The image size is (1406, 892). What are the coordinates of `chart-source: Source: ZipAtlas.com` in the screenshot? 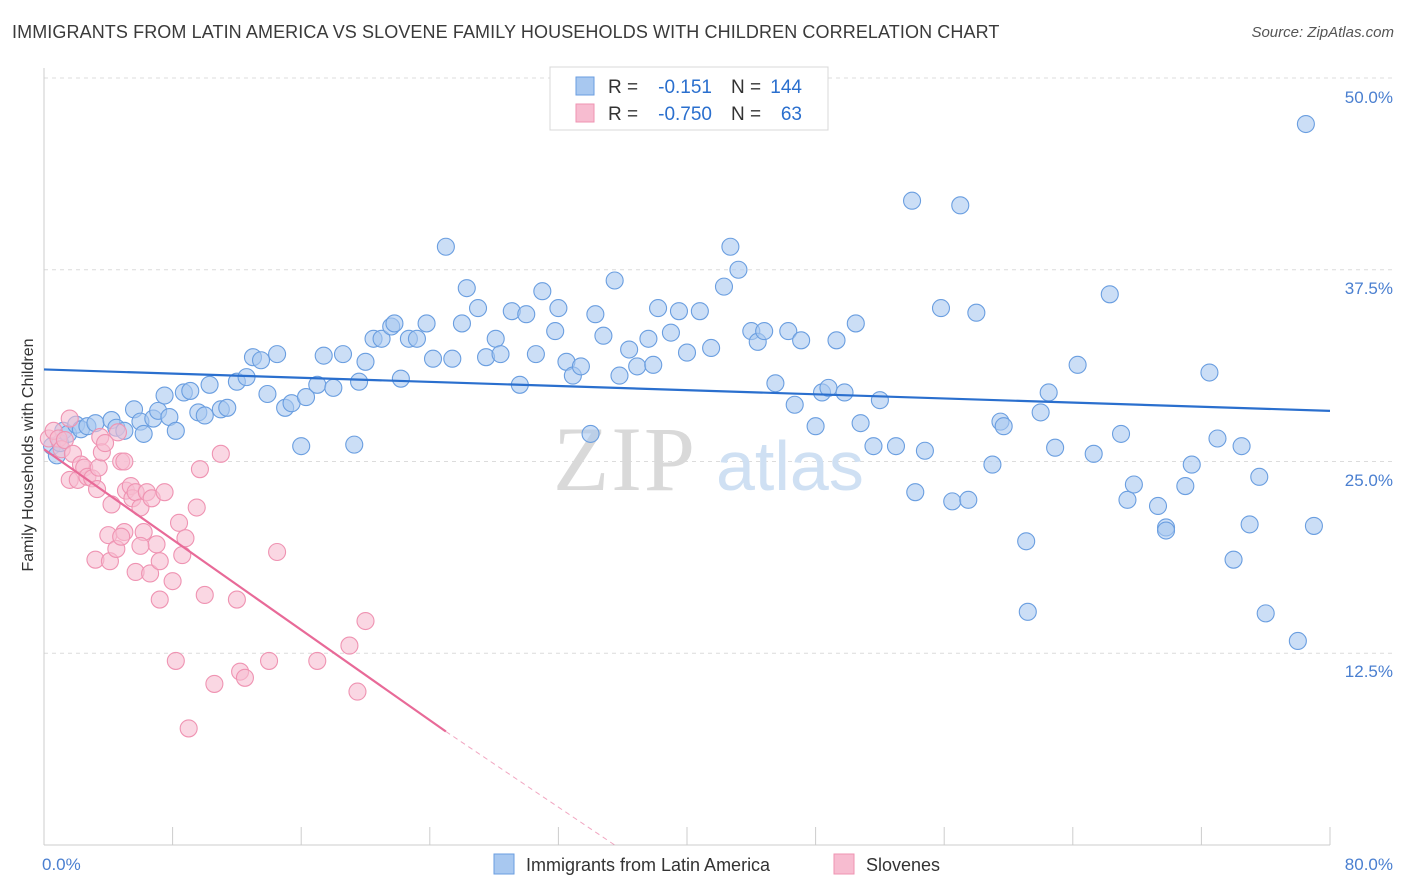 It's located at (1322, 32).